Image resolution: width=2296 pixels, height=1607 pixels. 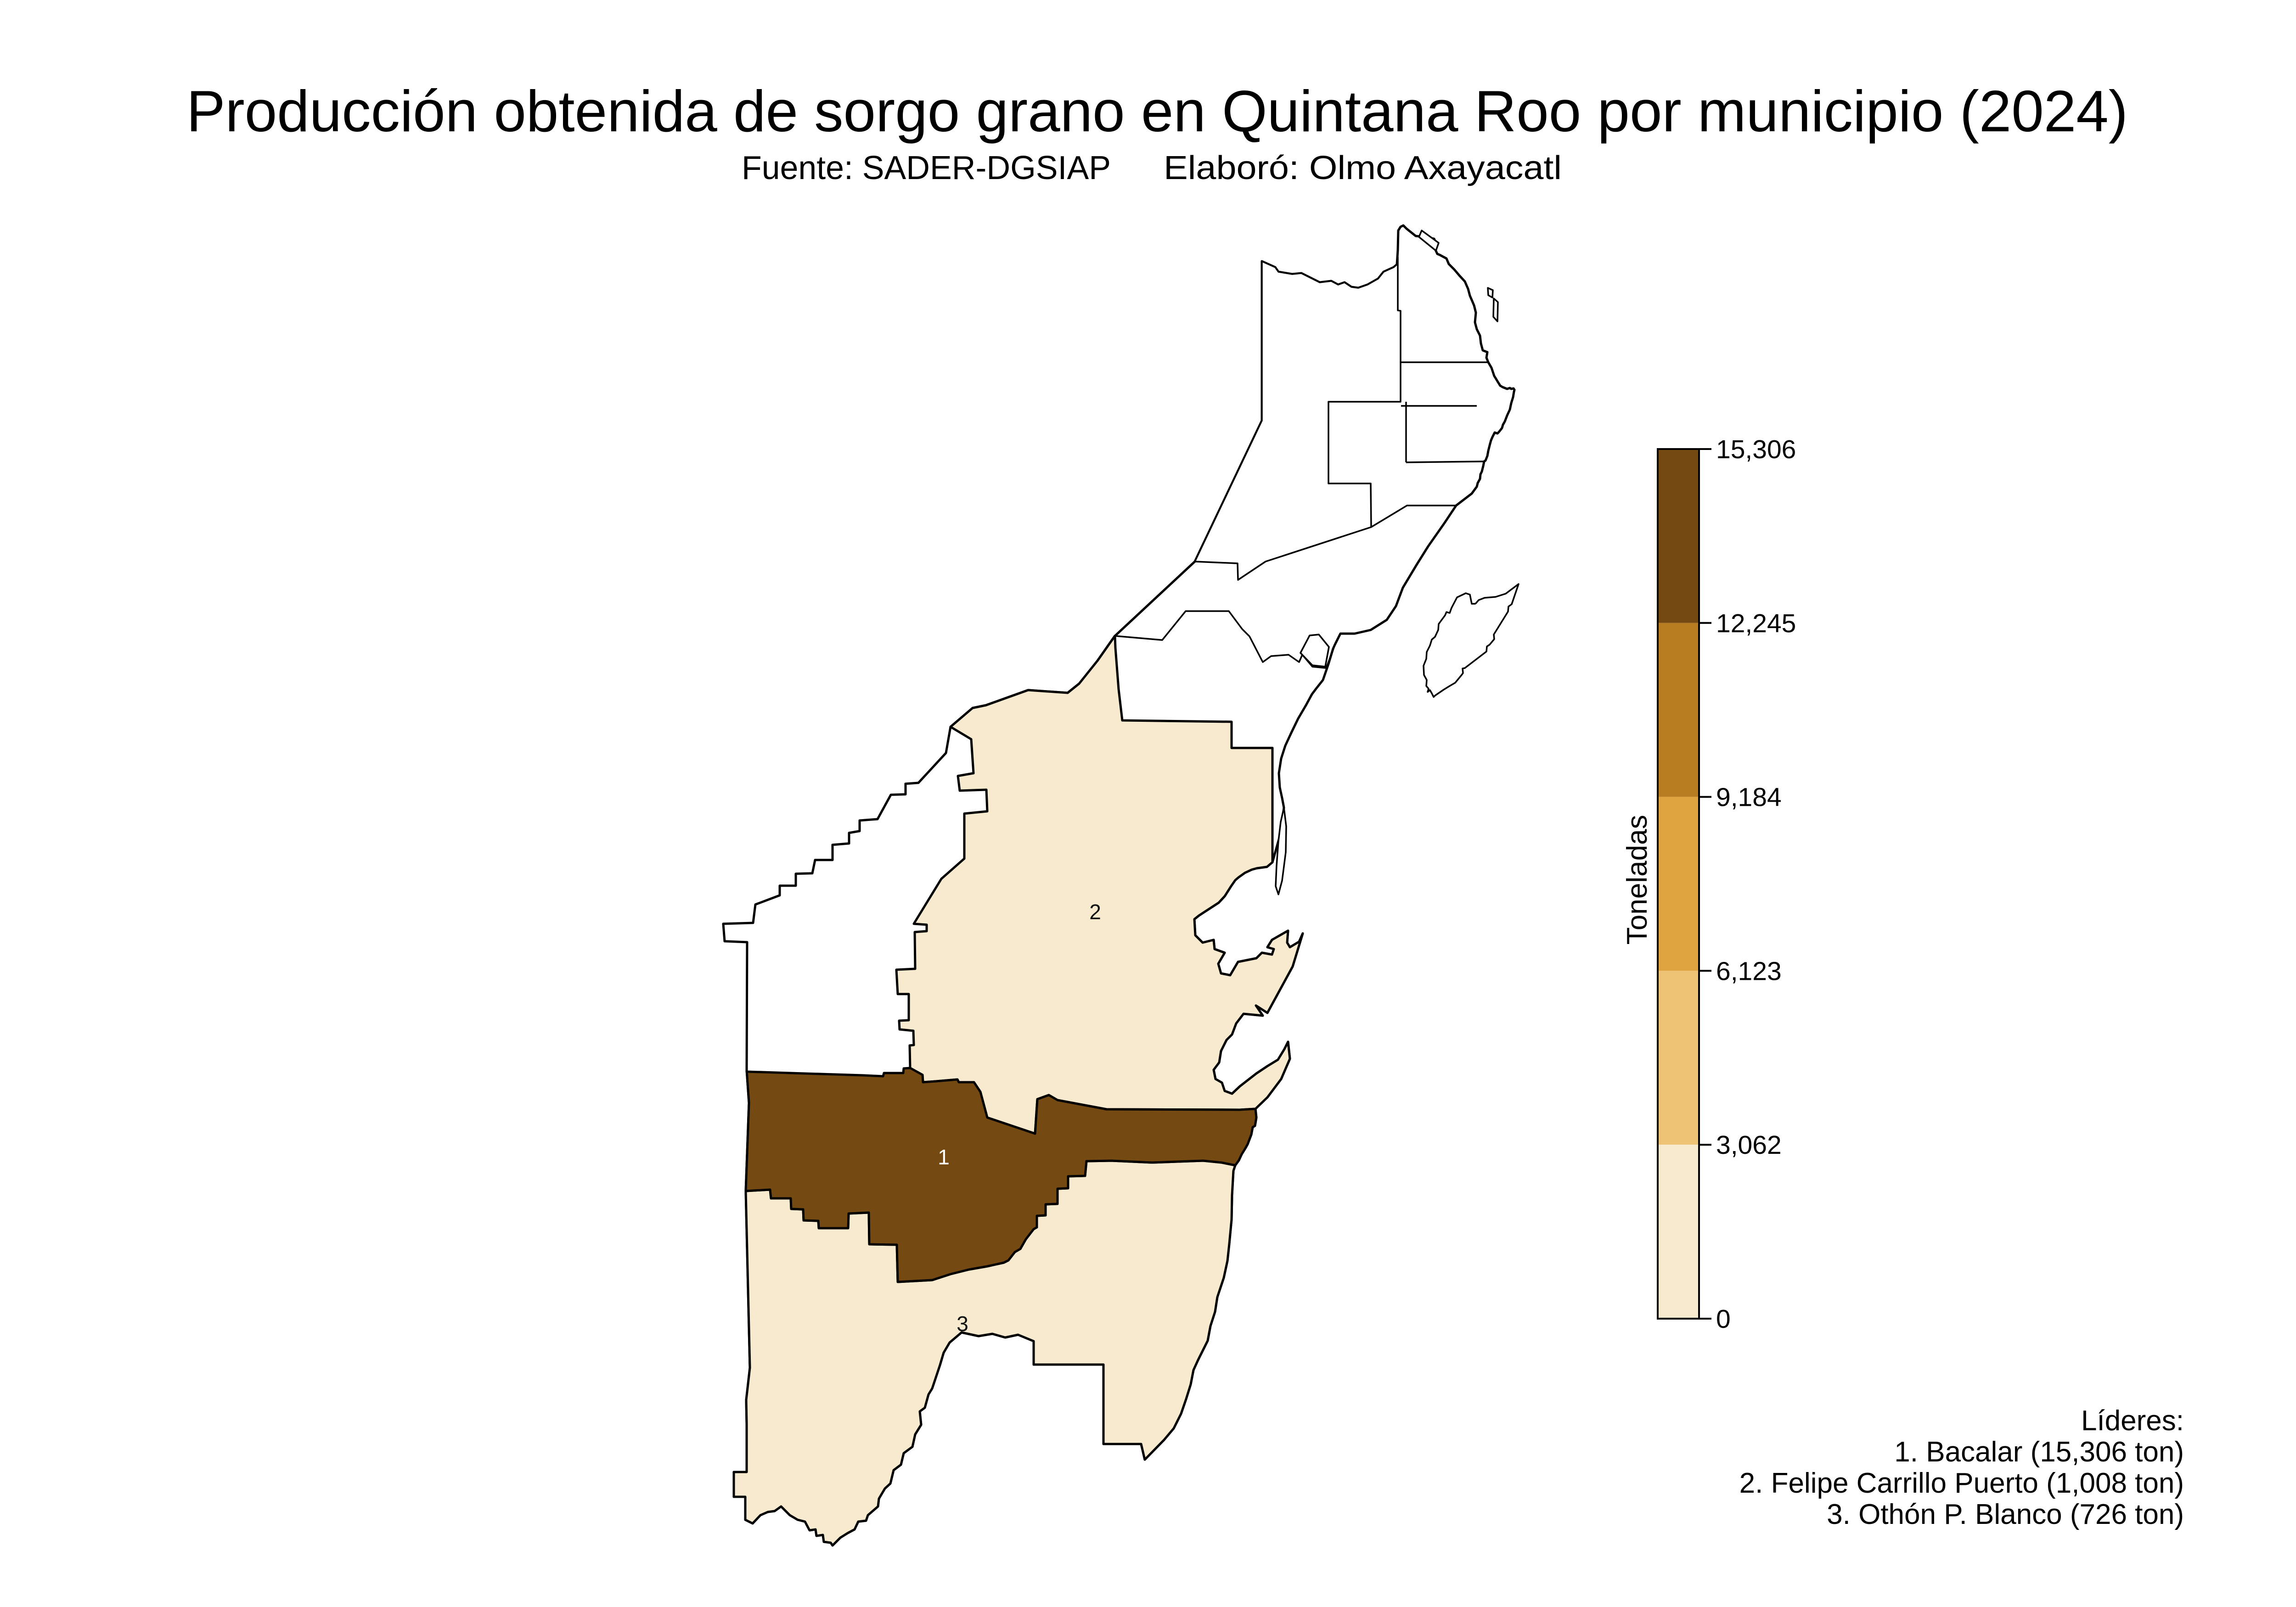 I want to click on svg-text: 0, so click(x=1723, y=1319).